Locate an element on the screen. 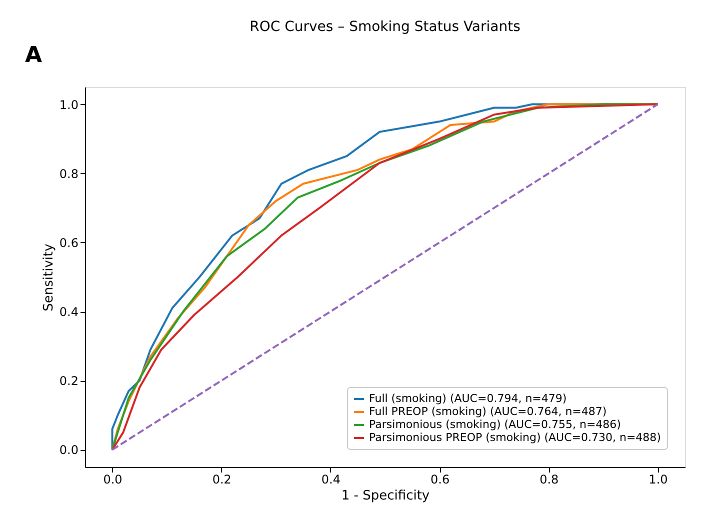 Image resolution: width=724 pixels, height=517 pixels. x-tick-label: 0.2 is located at coordinates (222, 479).